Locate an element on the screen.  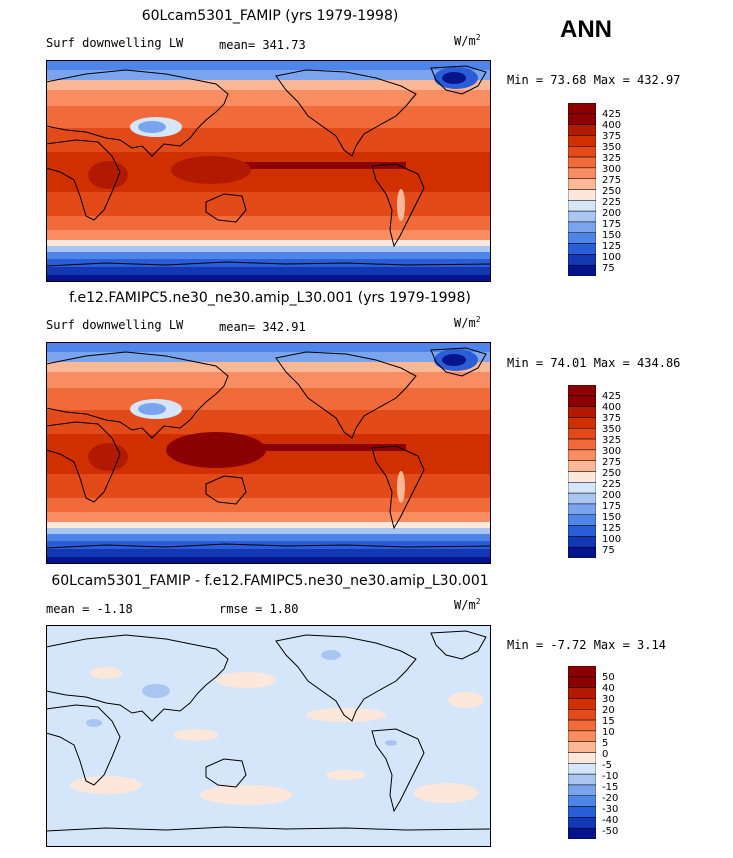
colorbar-label: 250 is located at coordinates (612, 191).